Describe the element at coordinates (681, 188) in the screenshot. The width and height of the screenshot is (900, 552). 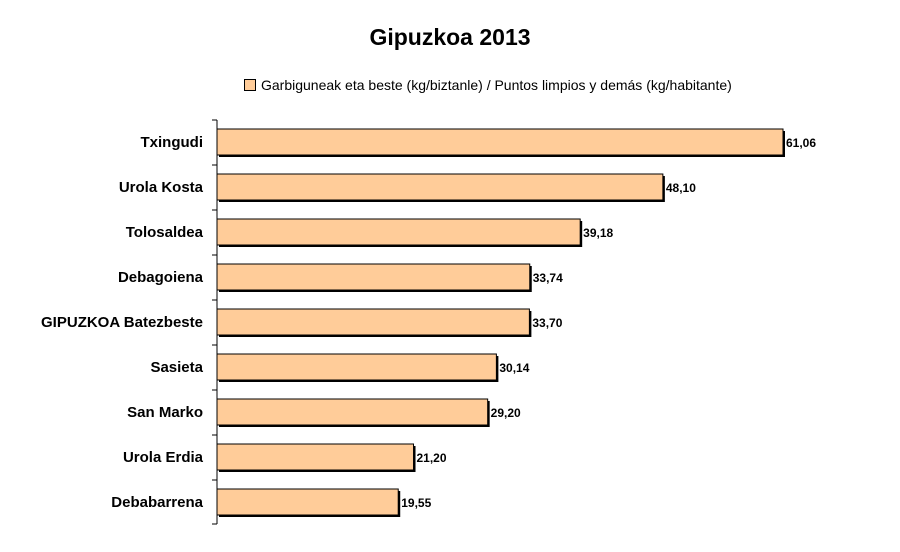
I see `value-label: 48,10` at that location.